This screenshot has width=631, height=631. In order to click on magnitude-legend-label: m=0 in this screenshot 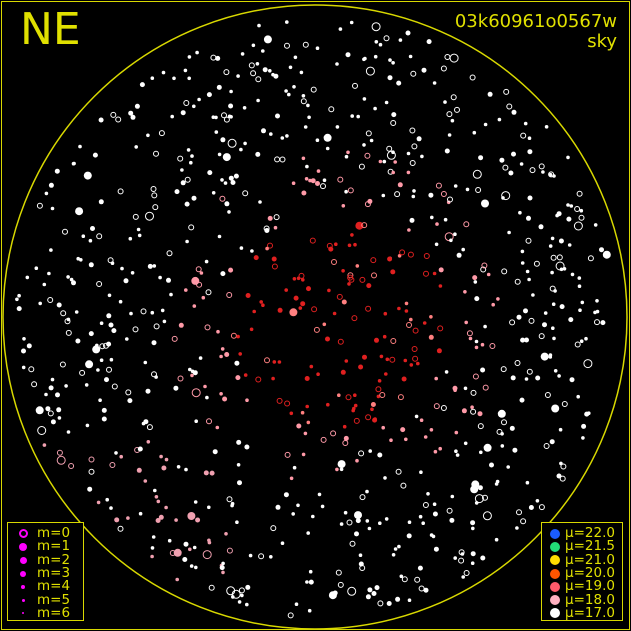, I will do `click(54, 533)`.